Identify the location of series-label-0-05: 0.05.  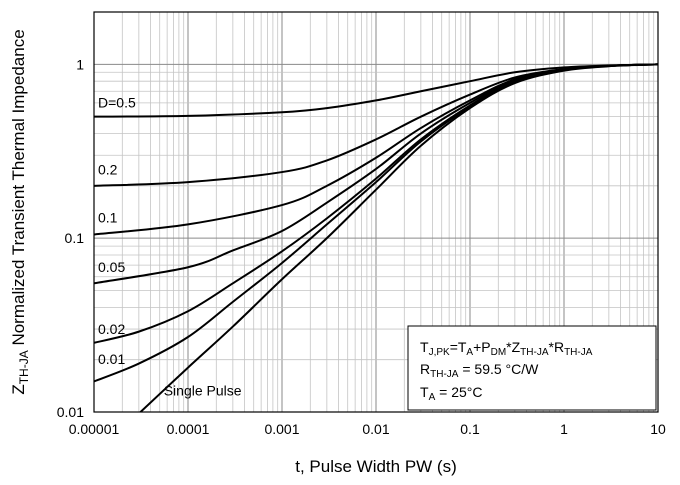
(111, 267).